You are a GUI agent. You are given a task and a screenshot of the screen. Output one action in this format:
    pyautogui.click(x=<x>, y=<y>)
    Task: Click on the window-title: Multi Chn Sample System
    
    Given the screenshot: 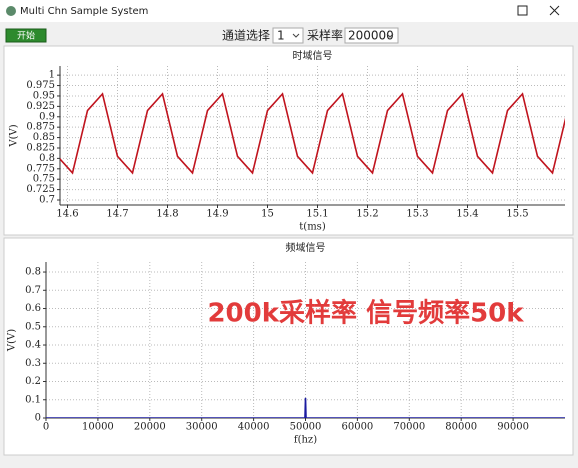 What is the action you would take?
    pyautogui.click(x=84, y=11)
    